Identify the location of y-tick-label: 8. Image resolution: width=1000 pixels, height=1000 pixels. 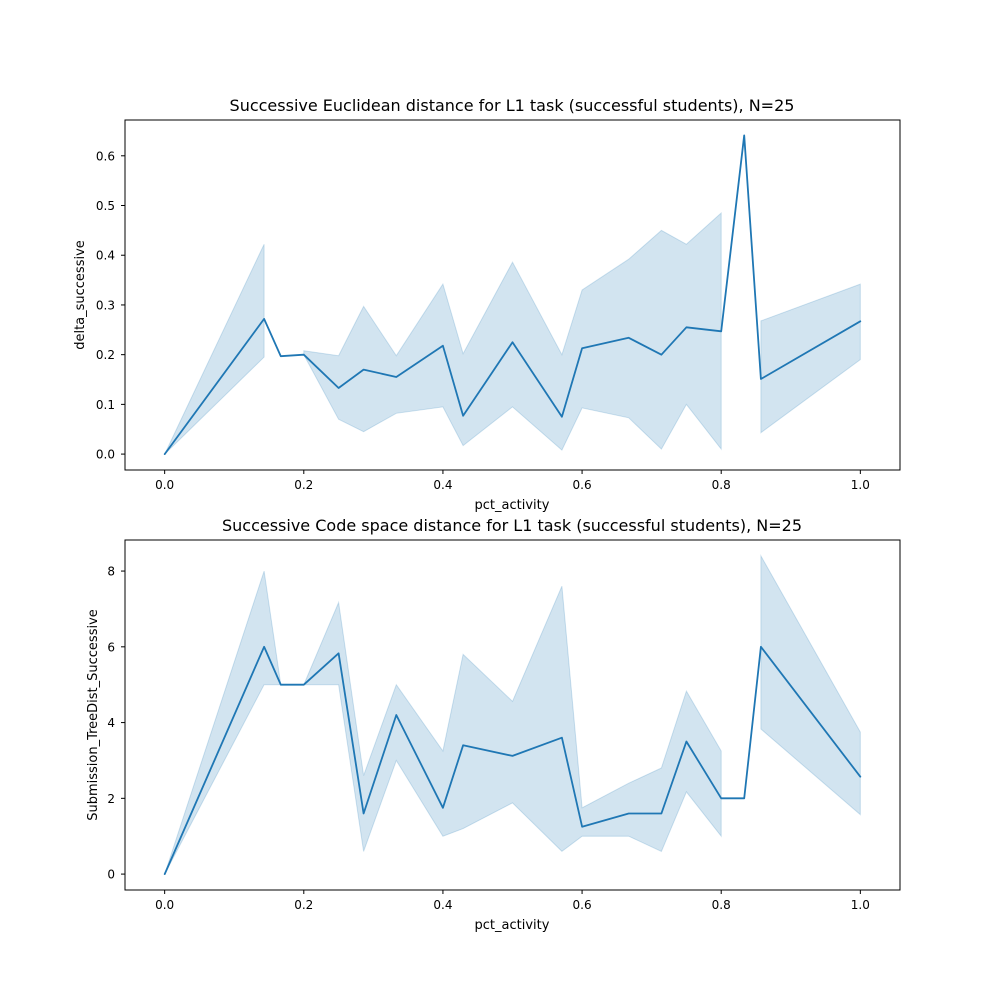
(111, 572).